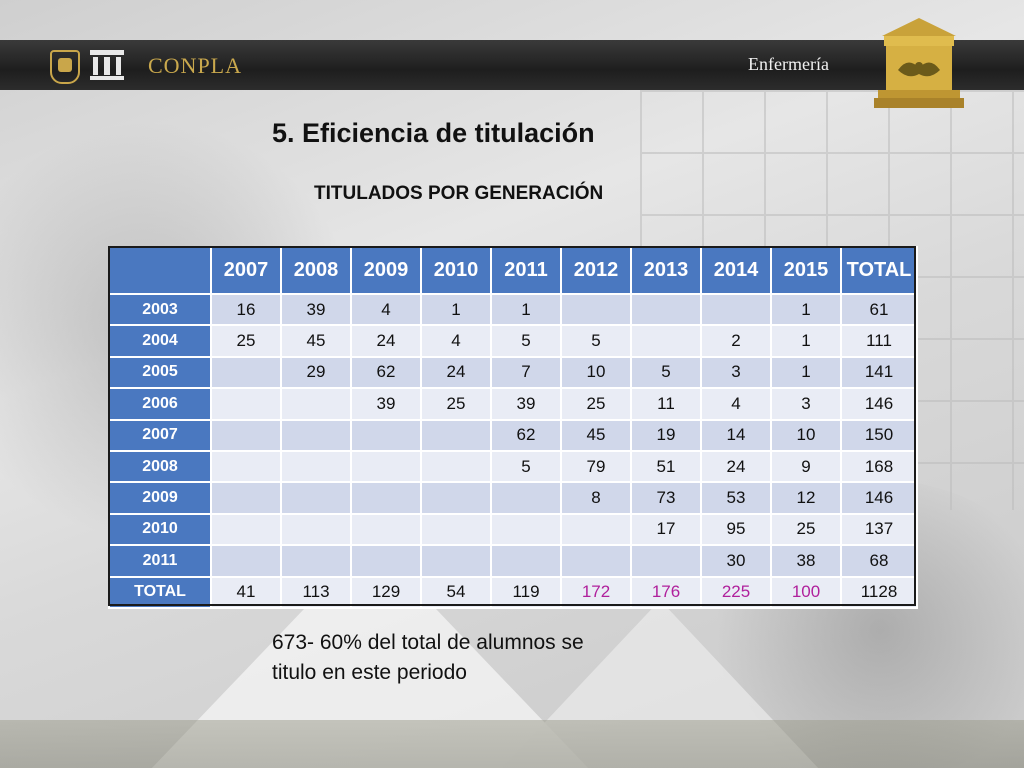 This screenshot has height=768, width=1024. What do you see at coordinates (879, 372) in the screenshot?
I see `table-cell: 141` at bounding box center [879, 372].